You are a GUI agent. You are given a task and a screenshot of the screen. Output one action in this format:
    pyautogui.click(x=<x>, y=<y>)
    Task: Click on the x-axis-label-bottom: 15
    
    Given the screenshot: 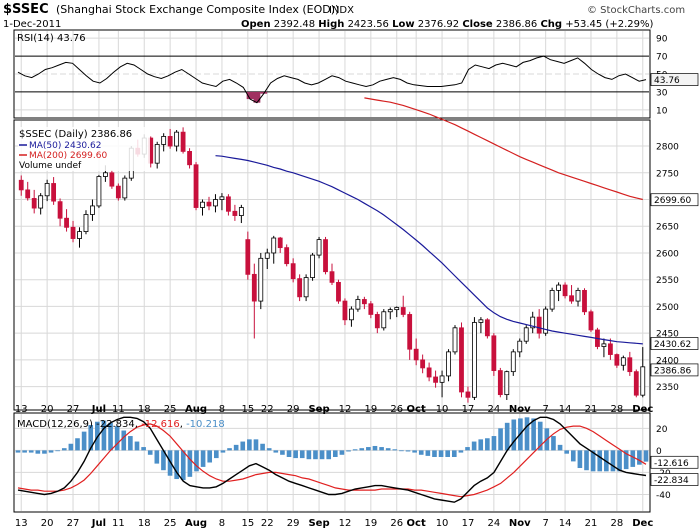 What is the action you would take?
    pyautogui.click(x=247, y=523)
    